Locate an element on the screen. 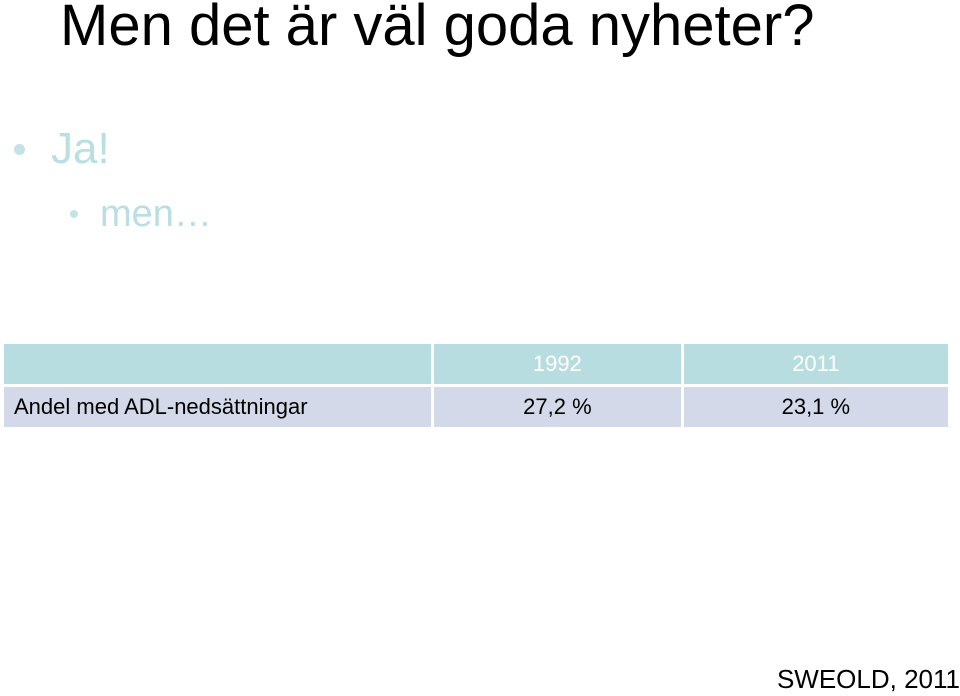 Image resolution: width=960 pixels, height=696 pixels. value-cell-2011: 23,1 % is located at coordinates (814, 405).